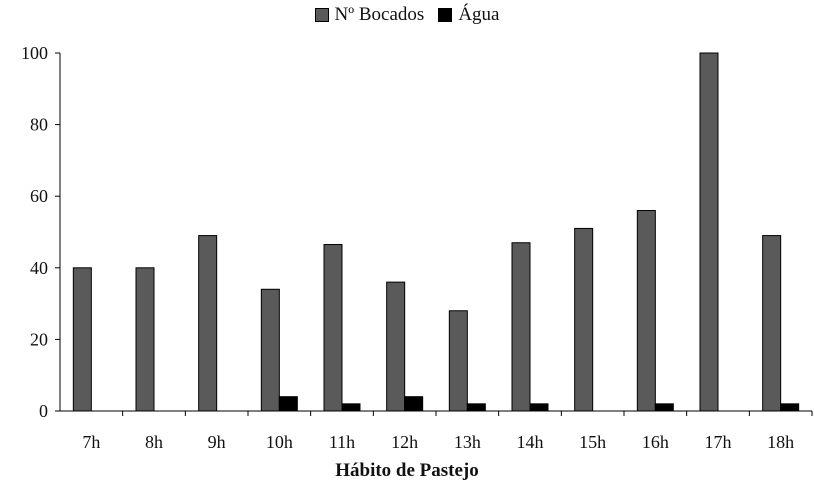 The image size is (814, 483). What do you see at coordinates (407, 470) in the screenshot?
I see `x-axis-title: Hábito de Pastejo` at bounding box center [407, 470].